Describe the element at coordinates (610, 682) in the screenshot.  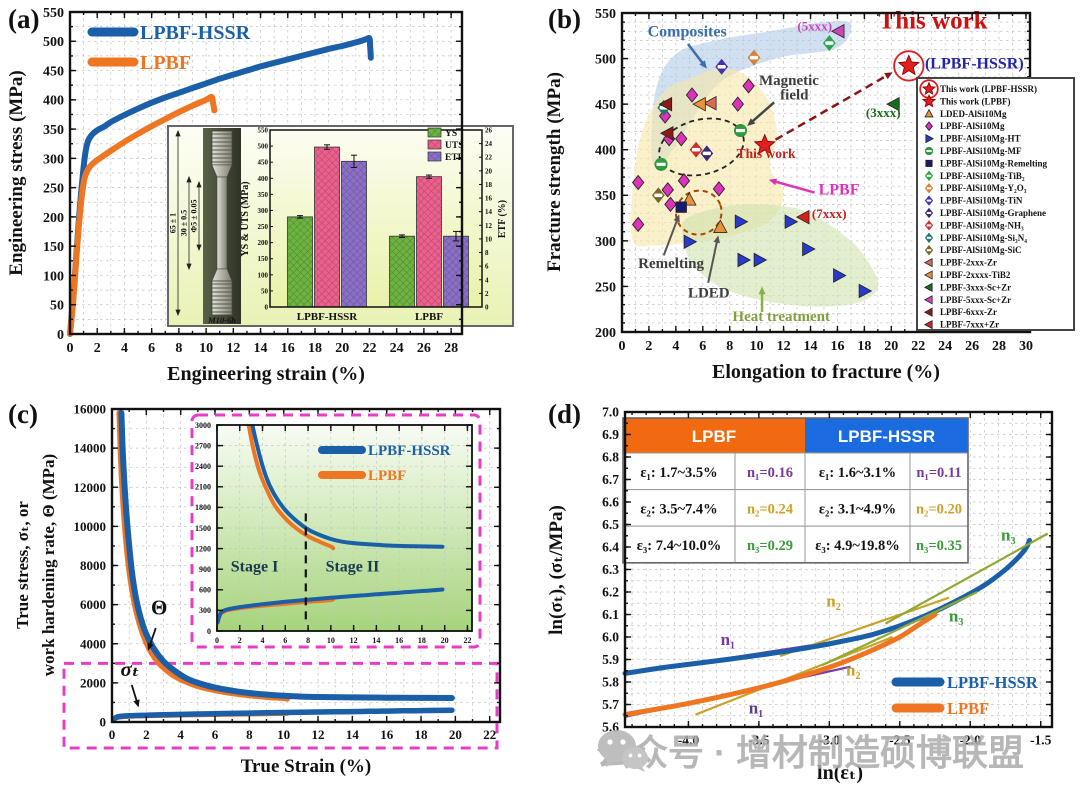
I see `svg-text: 5.8` at that location.